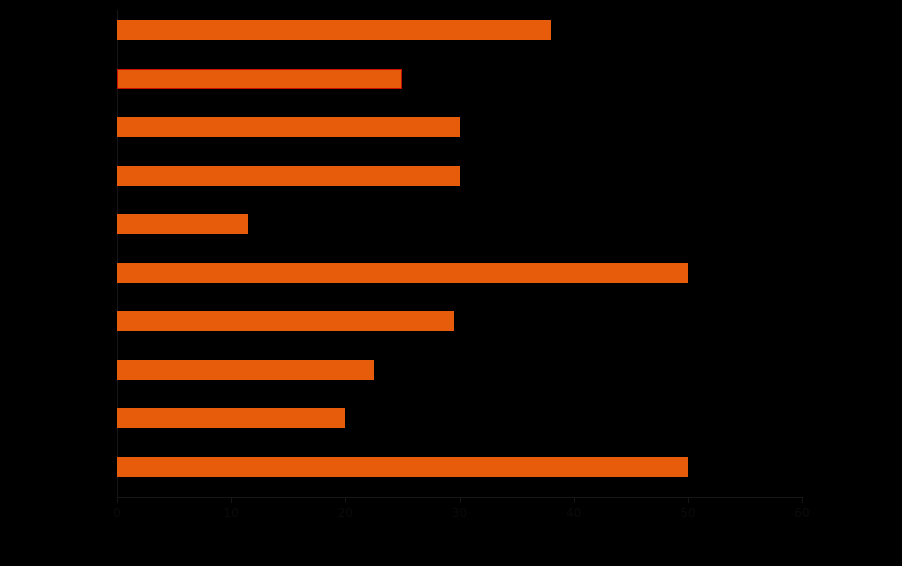  Describe the element at coordinates (688, 513) in the screenshot. I see `x-tick-label: 50` at that location.